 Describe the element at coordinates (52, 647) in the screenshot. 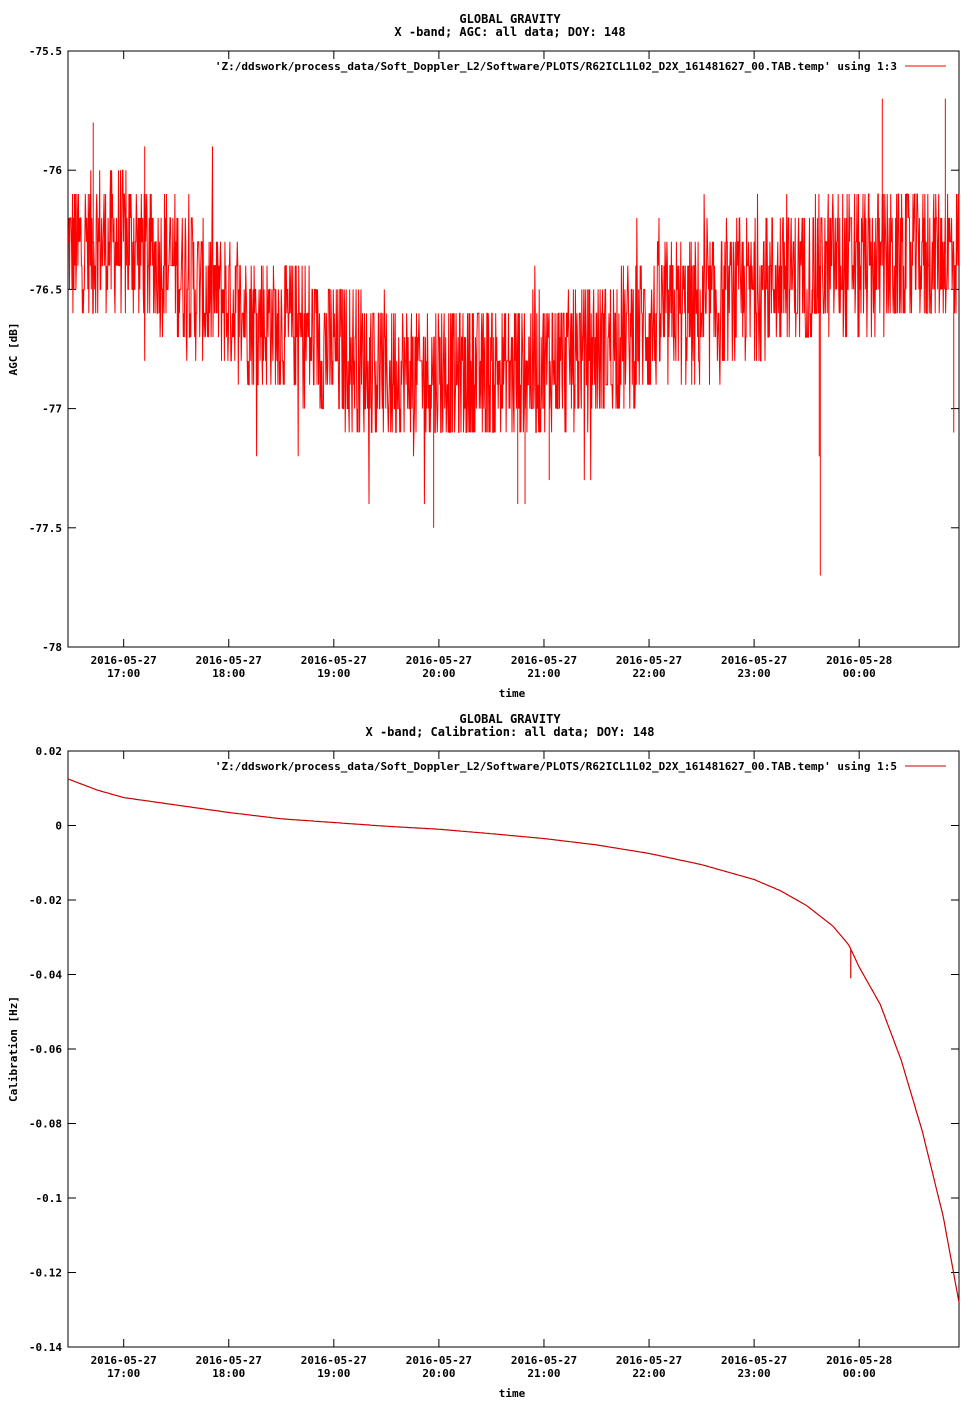

I see `y-tick-label: -78` at that location.